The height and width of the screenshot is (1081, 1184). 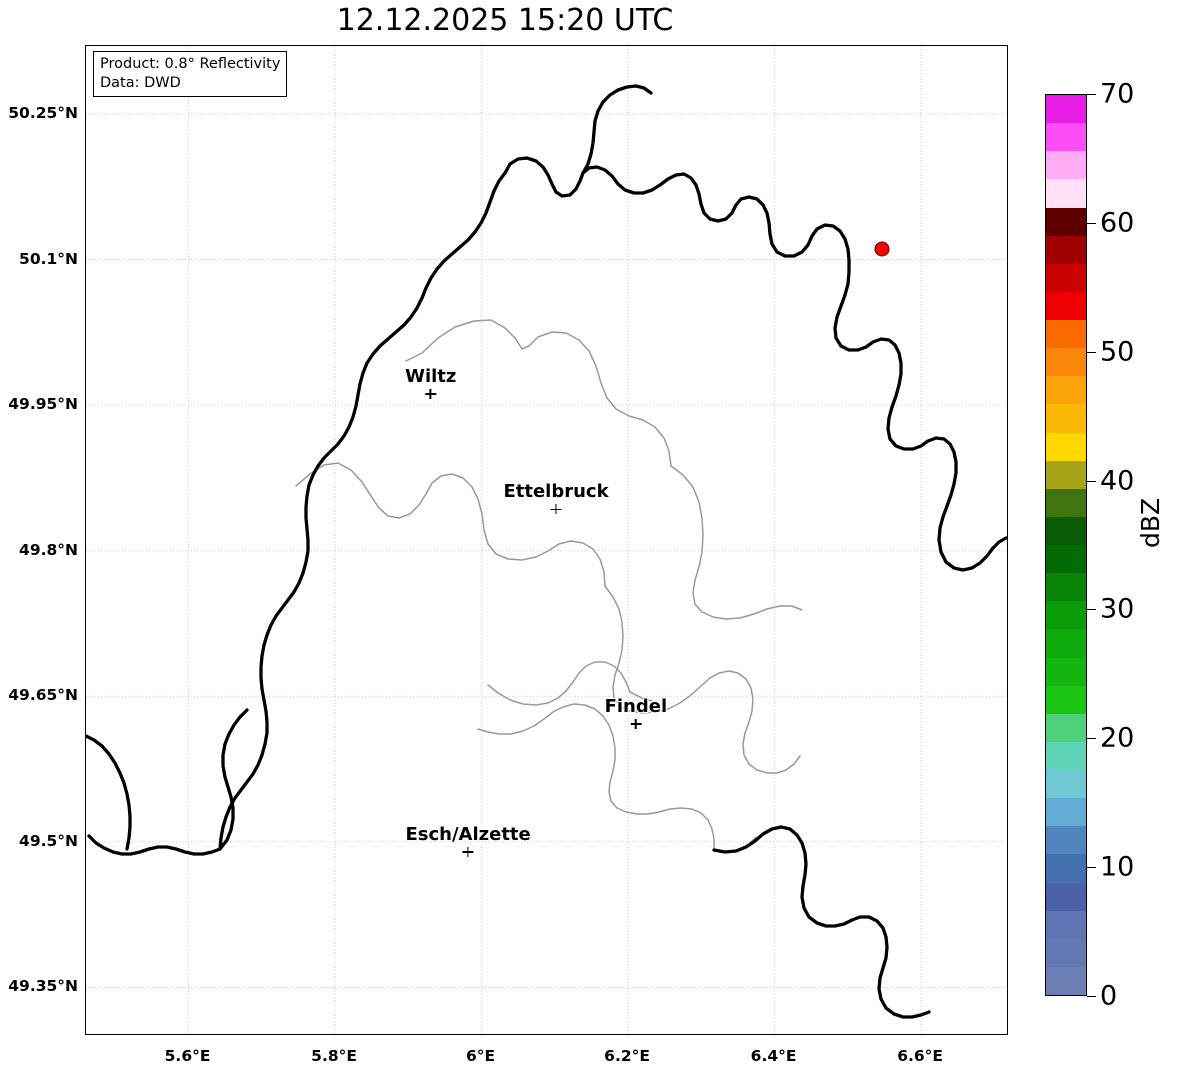 I want to click on colorbar-gradient, so click(x=1066, y=545).